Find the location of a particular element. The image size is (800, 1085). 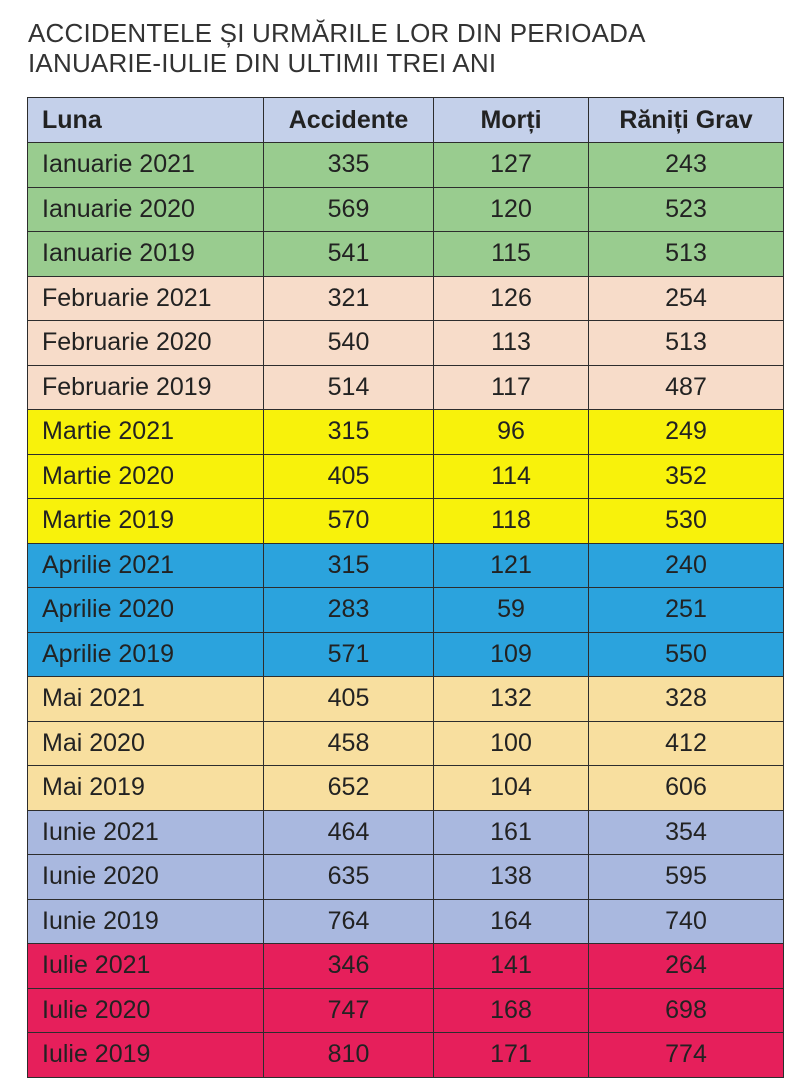

morti-cell: 127 is located at coordinates (511, 165).